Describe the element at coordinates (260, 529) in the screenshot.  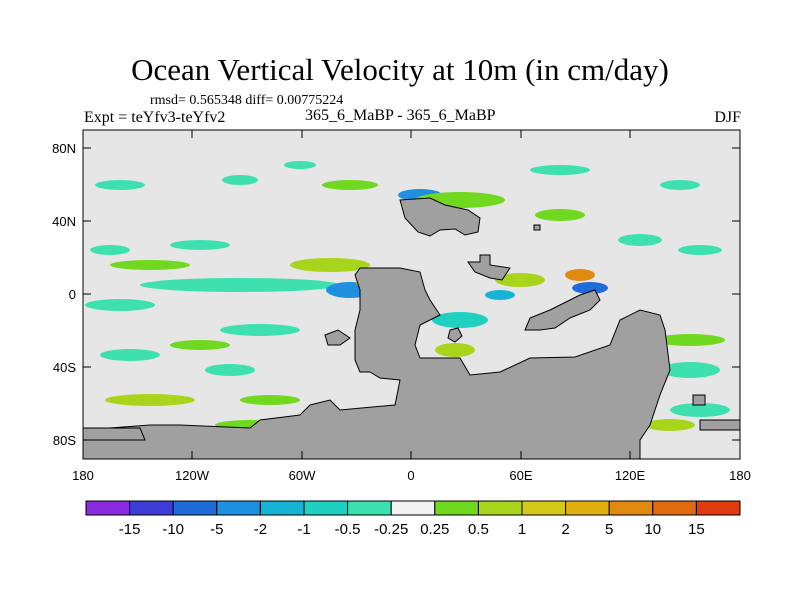
I see `colorbar-label: -2` at that location.